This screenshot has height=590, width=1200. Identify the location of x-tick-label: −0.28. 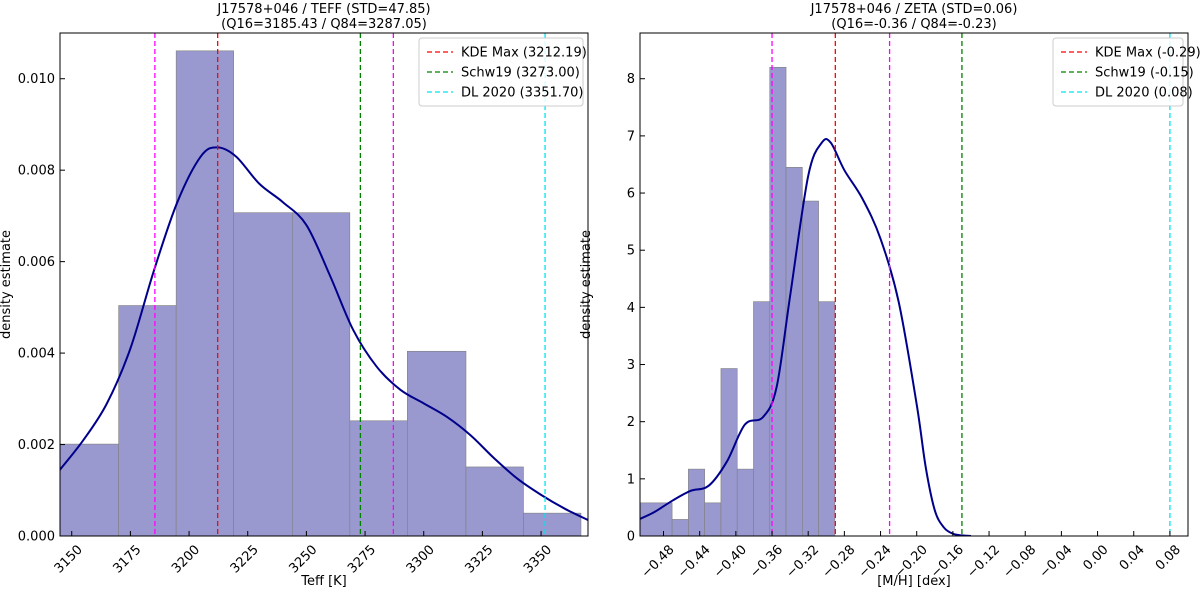
(839, 561).